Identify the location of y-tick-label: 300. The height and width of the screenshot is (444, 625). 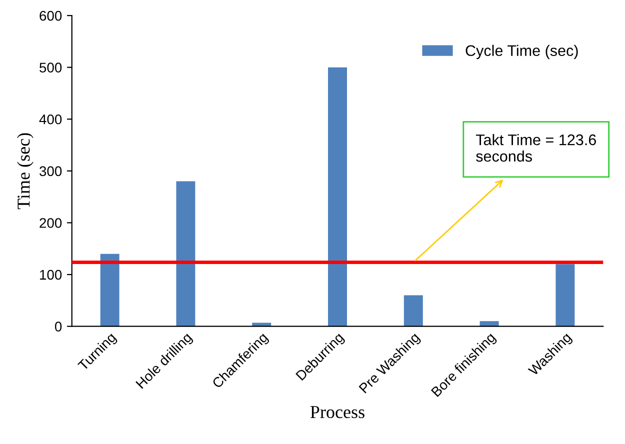
(51, 171).